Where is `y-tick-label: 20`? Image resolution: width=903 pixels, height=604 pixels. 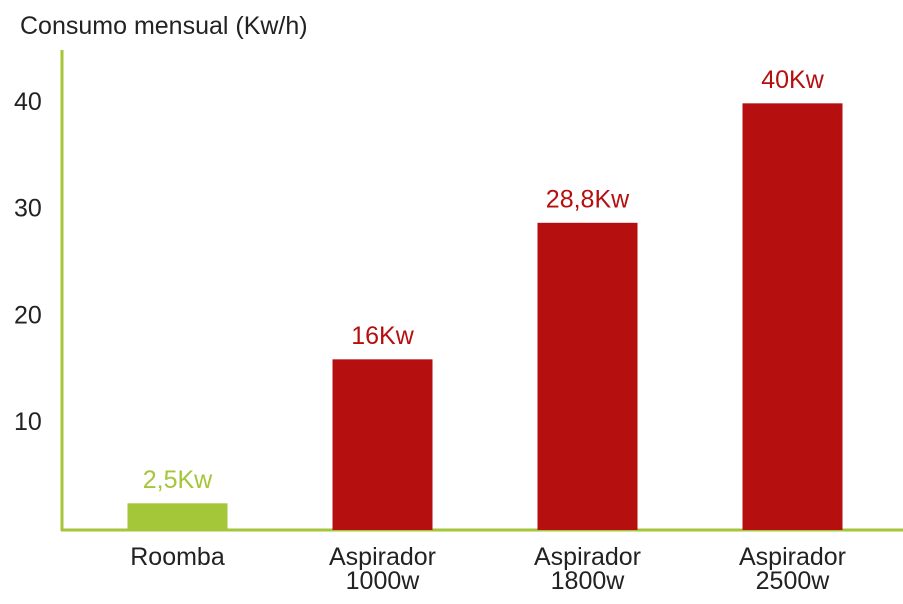
y-tick-label: 20 is located at coordinates (28, 315).